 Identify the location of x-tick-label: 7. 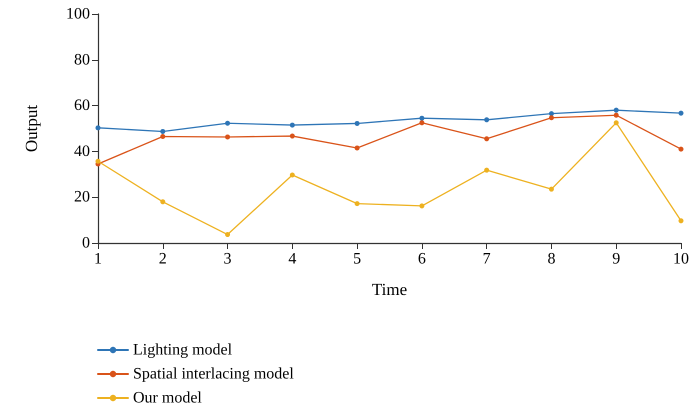
(486, 259).